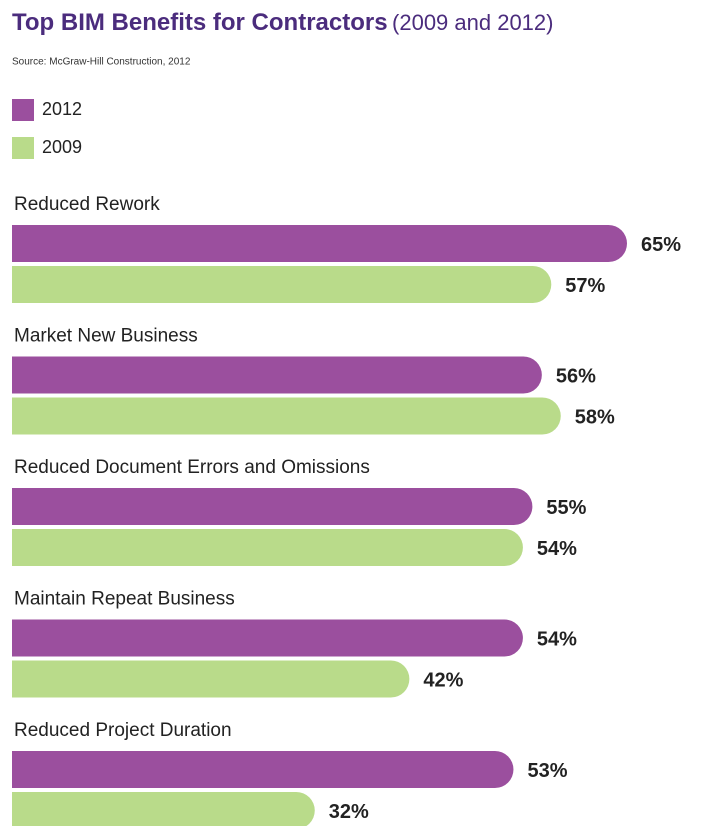 The image size is (721, 826). What do you see at coordinates (585, 286) in the screenshot?
I see `value-label: 57%` at bounding box center [585, 286].